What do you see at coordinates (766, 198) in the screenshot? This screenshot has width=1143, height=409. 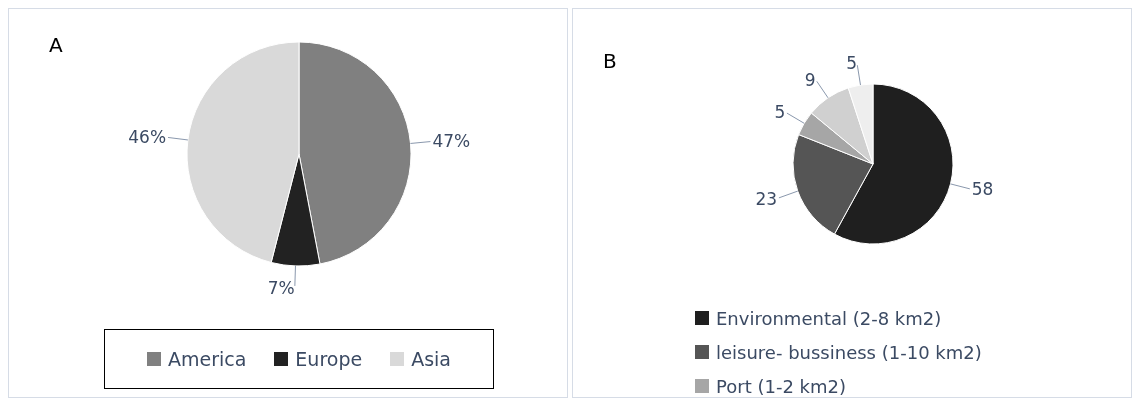 I see `data-label: 23` at bounding box center [766, 198].